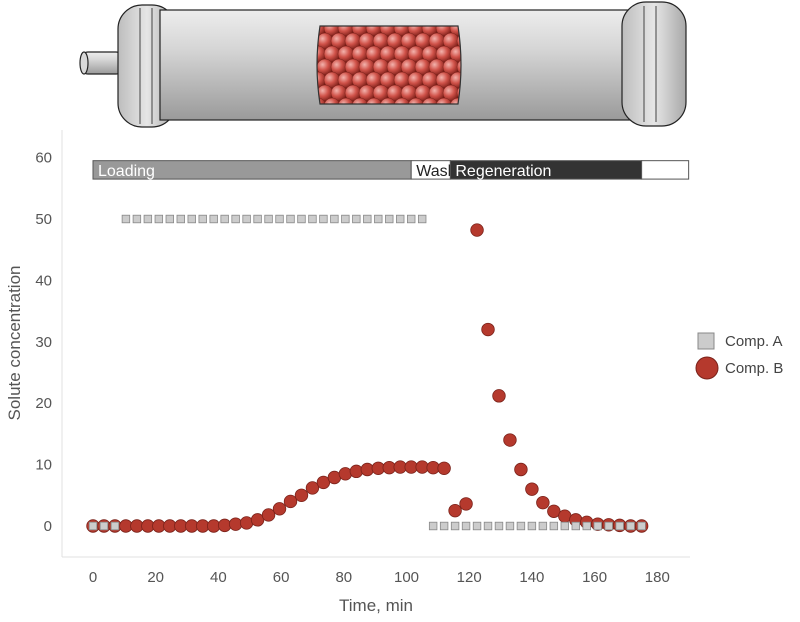 The width and height of the screenshot is (800, 622). Describe the element at coordinates (531, 577) in the screenshot. I see `x-tick-label: 140` at that location.